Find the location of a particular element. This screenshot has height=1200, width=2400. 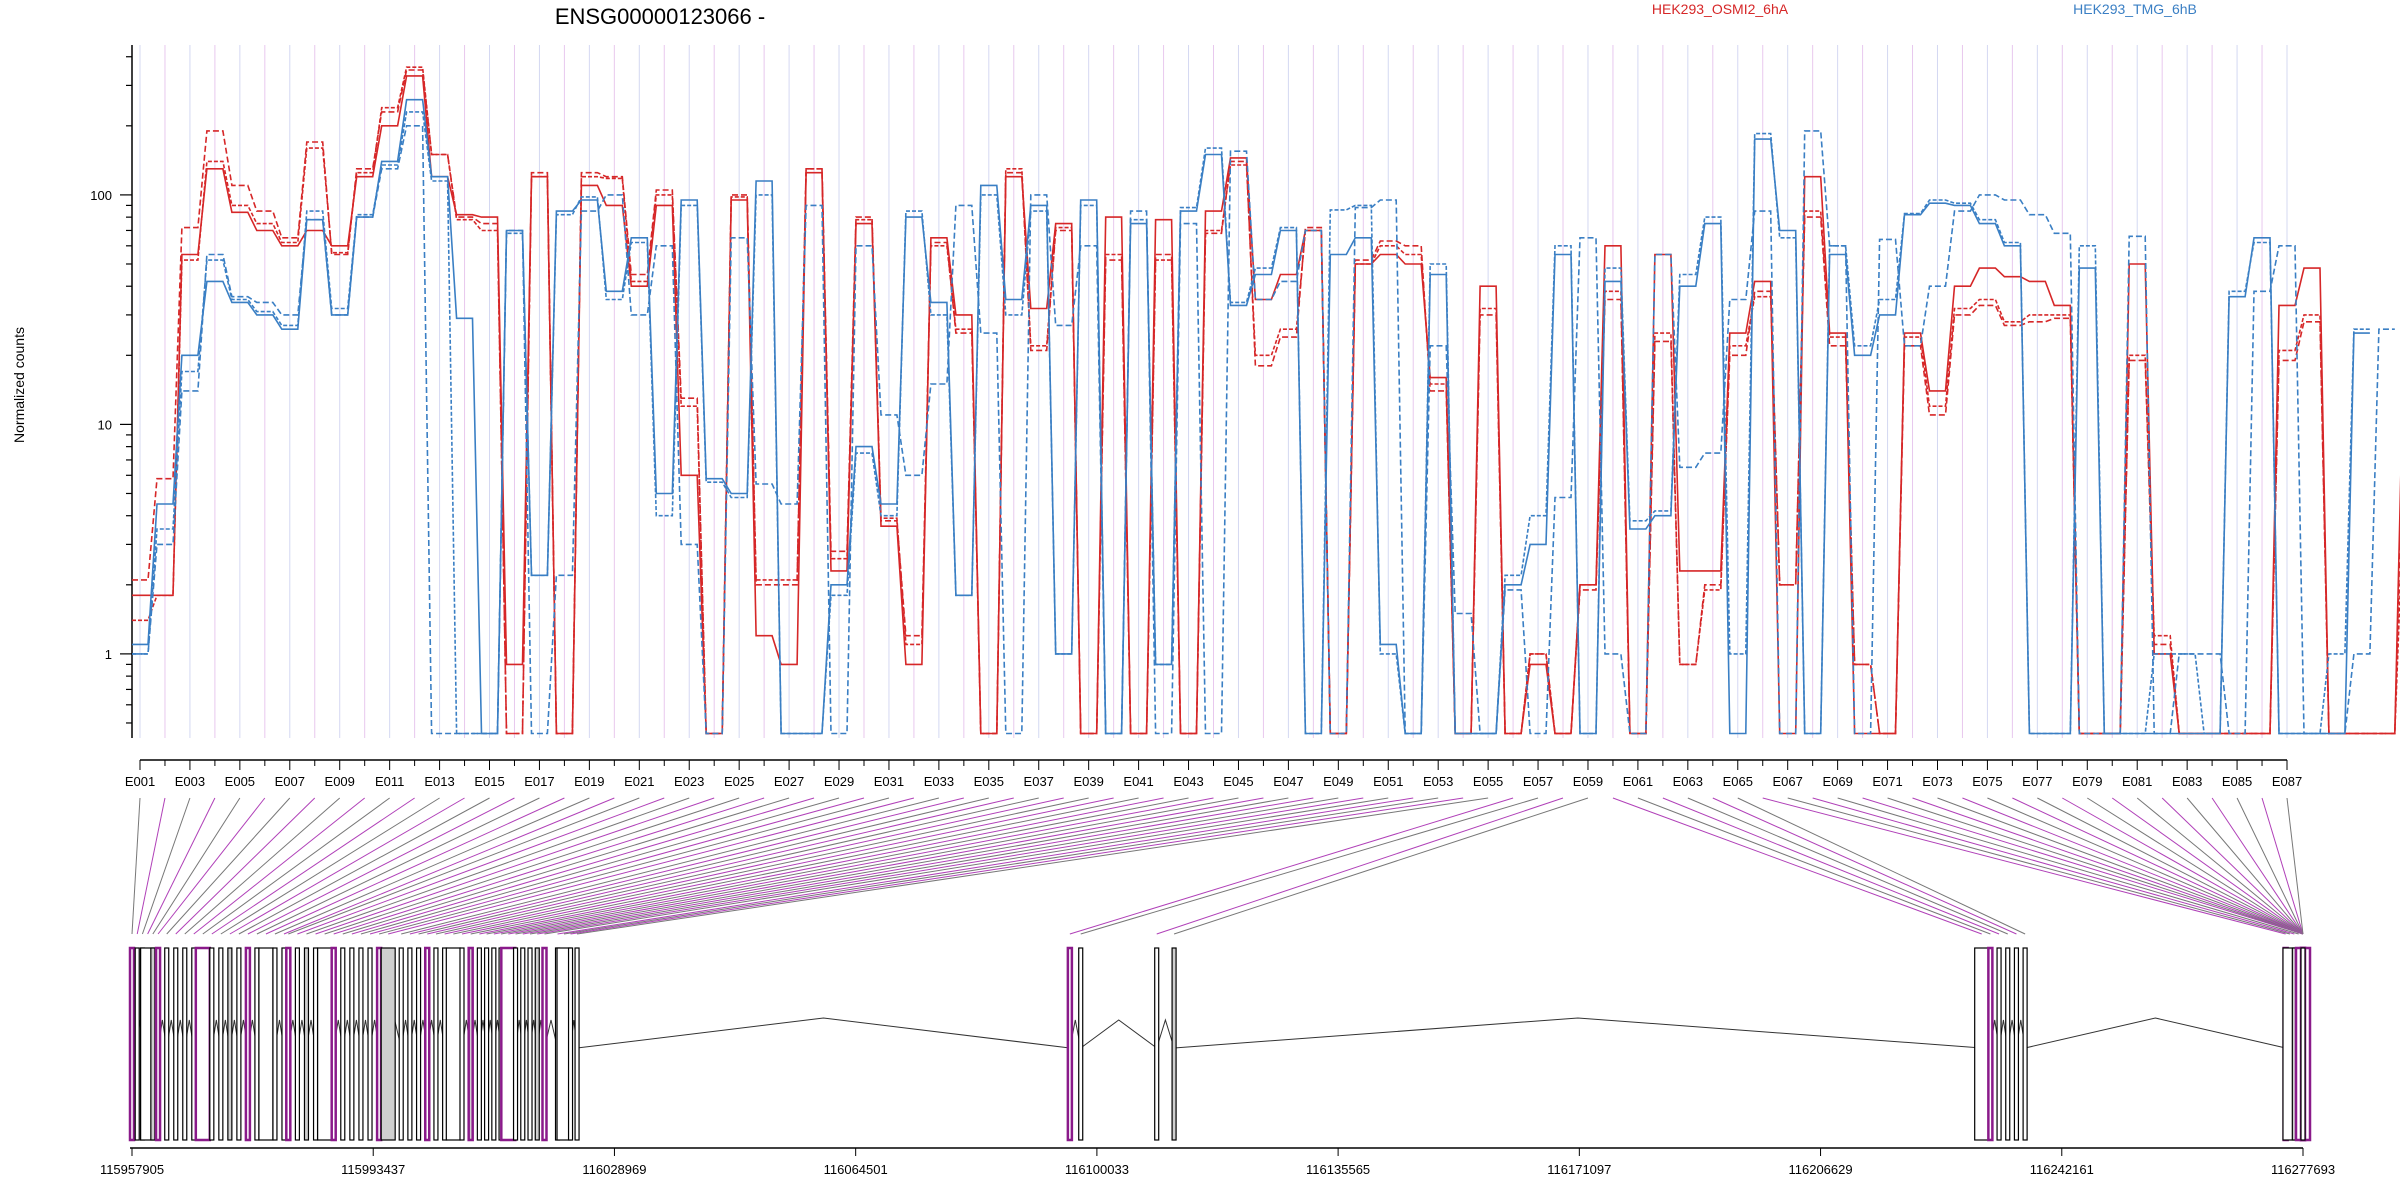

exon-tick-label: E077 is located at coordinates (2037, 781).